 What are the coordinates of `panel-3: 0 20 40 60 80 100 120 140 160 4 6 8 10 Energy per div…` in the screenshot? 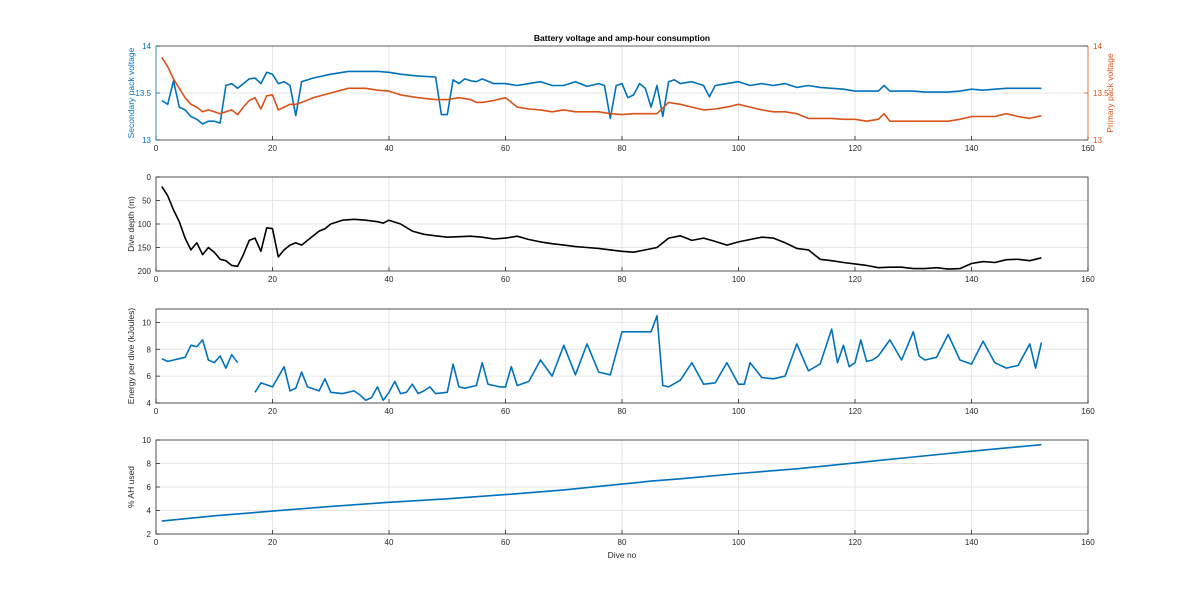 It's located at (610, 362).